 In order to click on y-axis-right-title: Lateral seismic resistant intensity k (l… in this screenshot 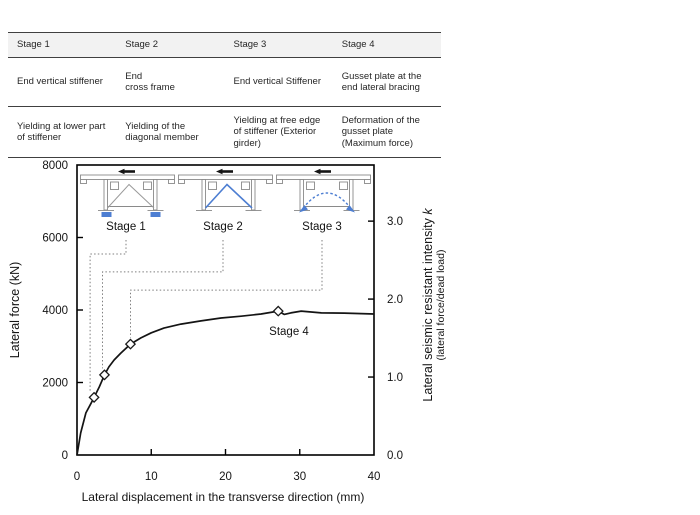, I will do `click(434, 304)`.